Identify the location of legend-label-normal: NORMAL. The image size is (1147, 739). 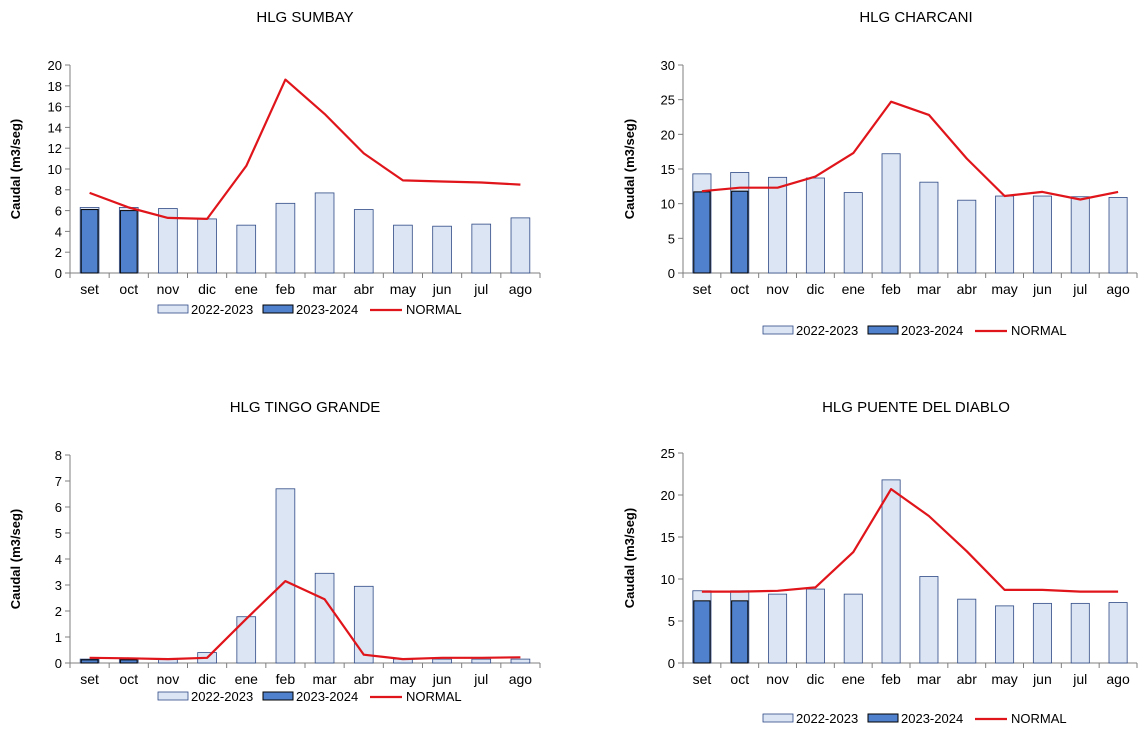
(1039, 330).